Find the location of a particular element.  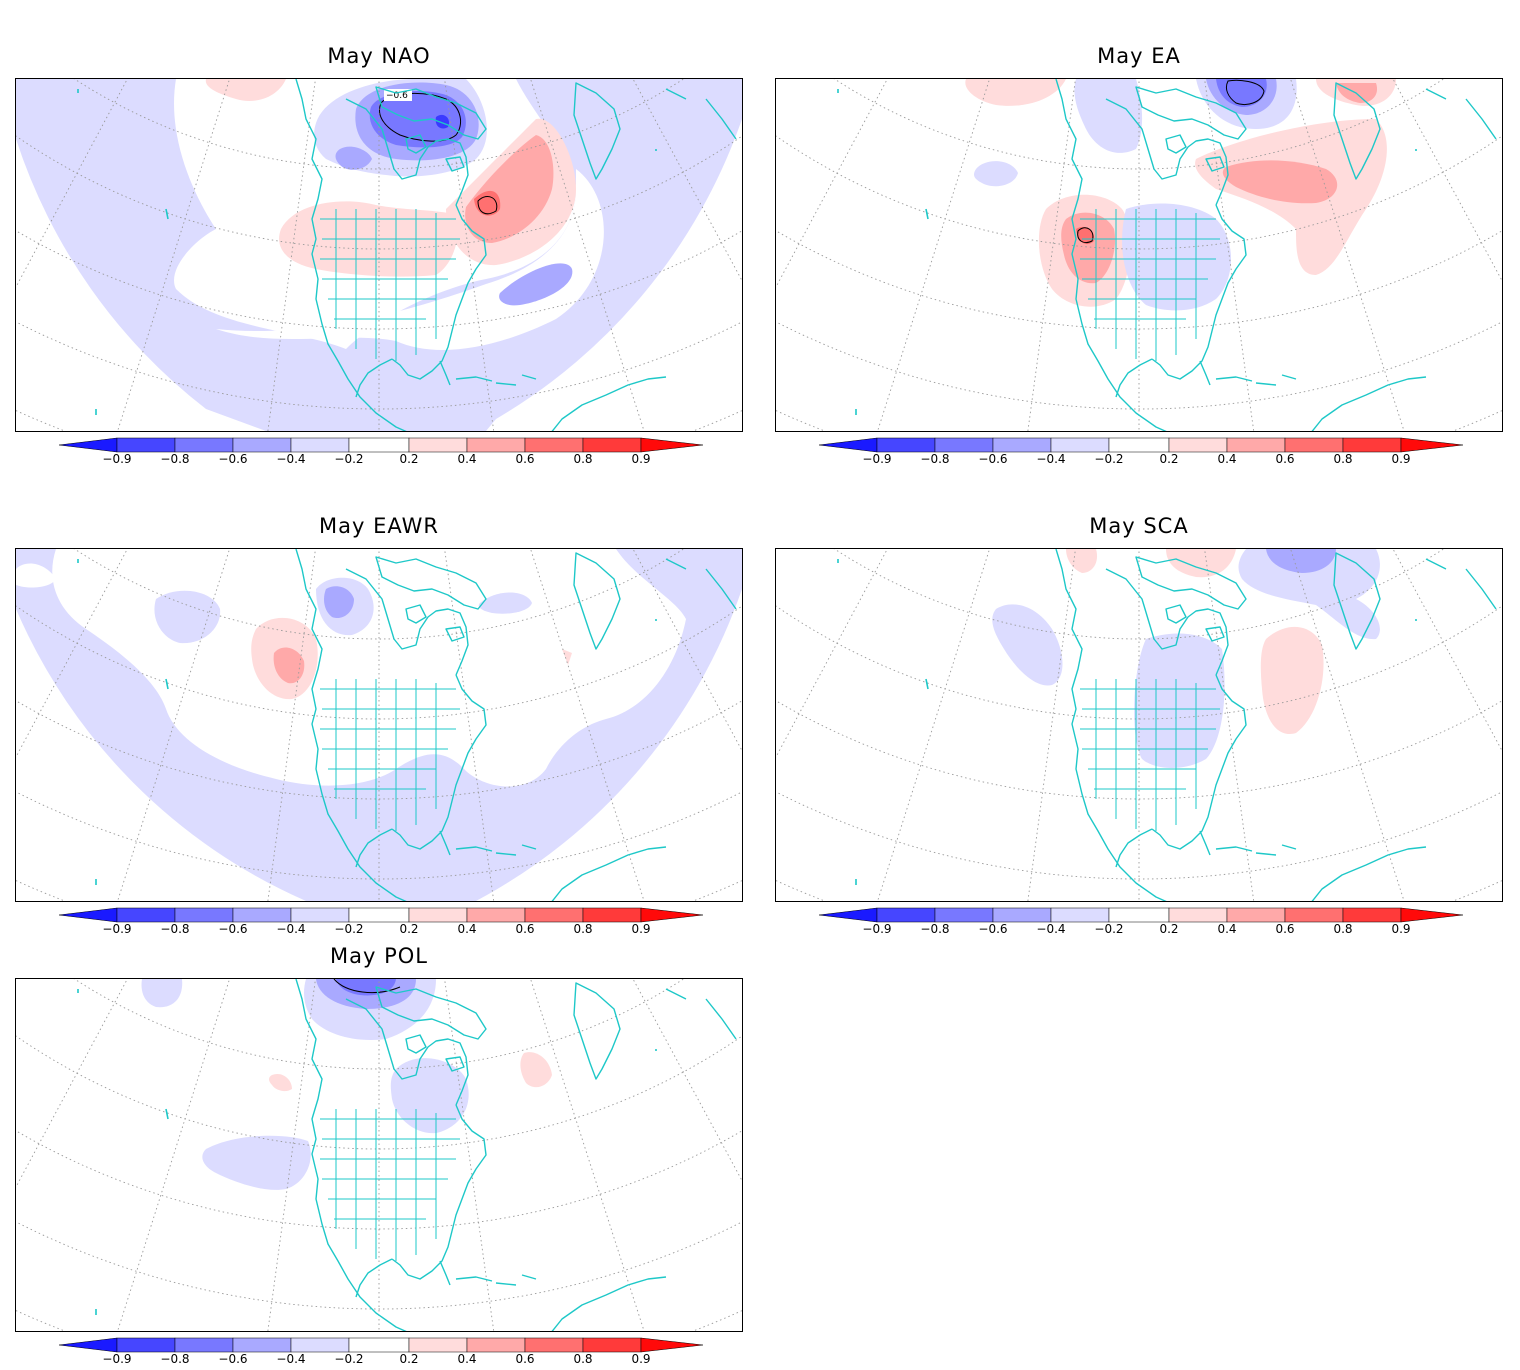

contour-label: −0.6 is located at coordinates (397, 96).